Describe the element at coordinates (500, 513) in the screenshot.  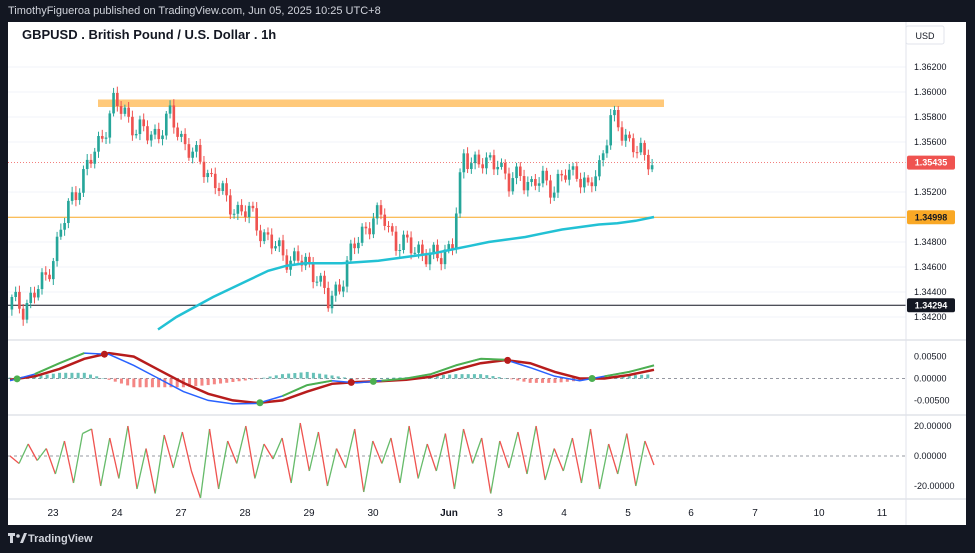
I see `time-tick: 3` at that location.